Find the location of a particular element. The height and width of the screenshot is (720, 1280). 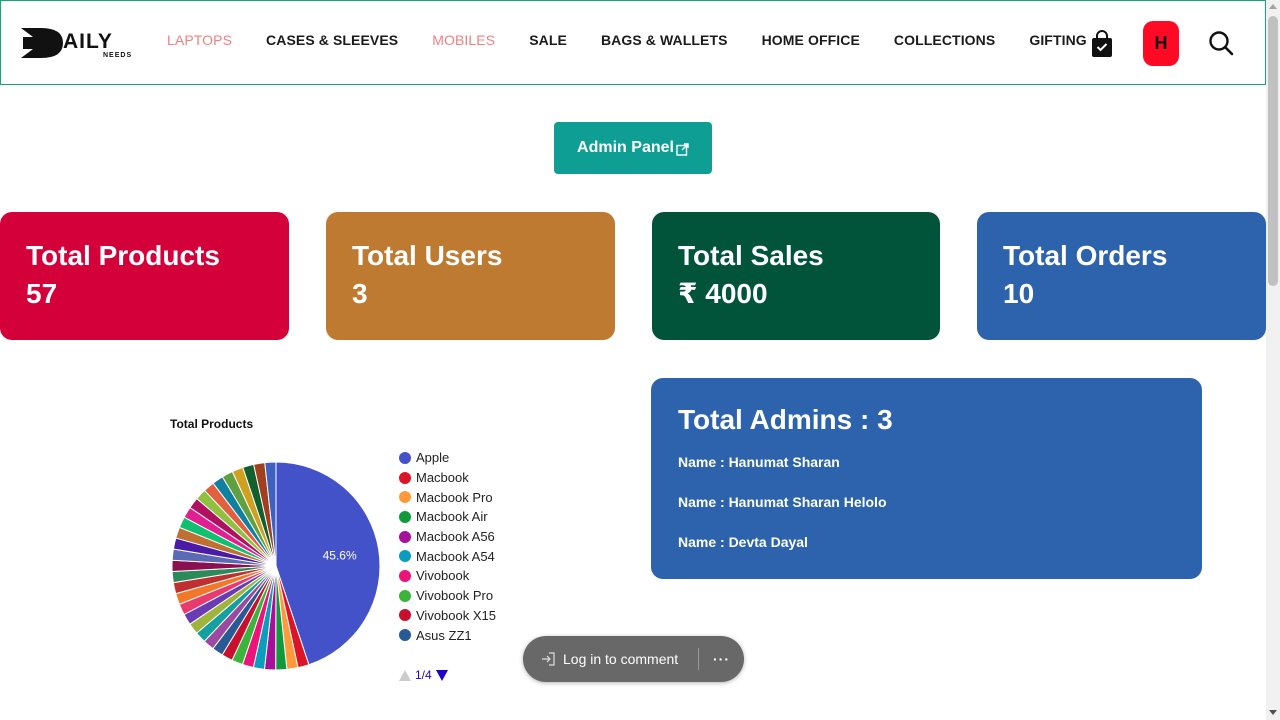

legend-label: Macbook Pro is located at coordinates (454, 497).